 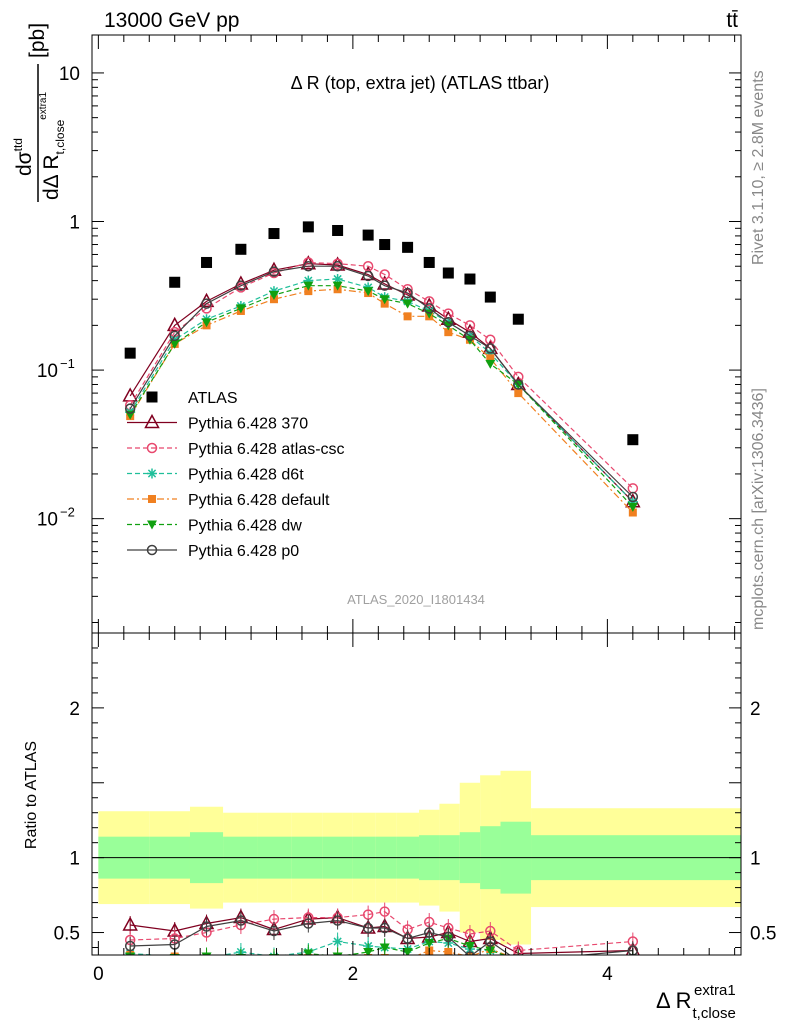 What do you see at coordinates (755, 859) in the screenshot?
I see `ratio-y-tick-label-right: 1` at bounding box center [755, 859].